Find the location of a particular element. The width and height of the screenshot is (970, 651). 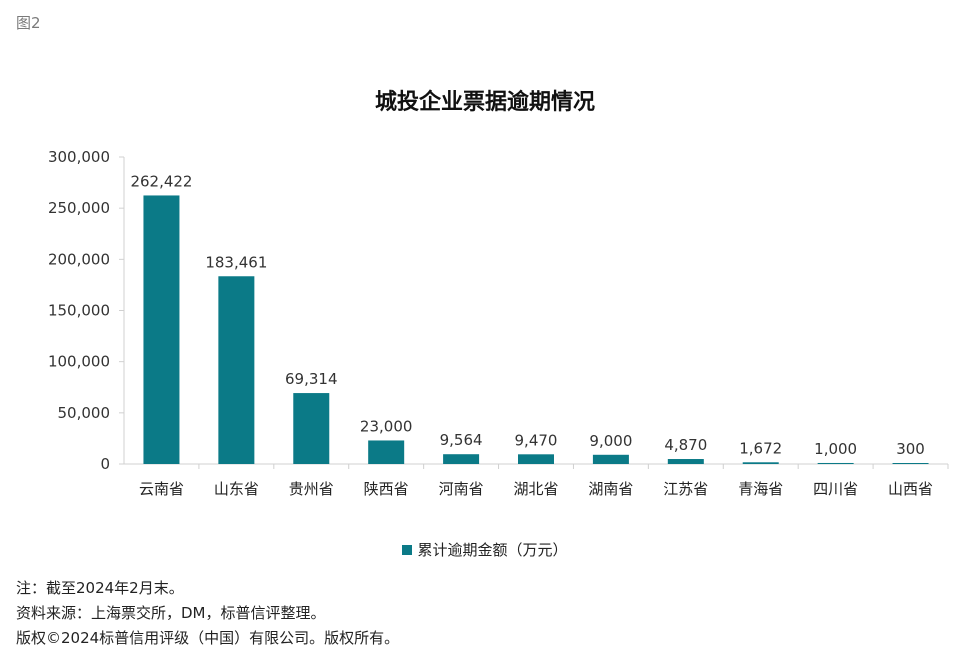

category-label: 江苏省 is located at coordinates (685, 489).